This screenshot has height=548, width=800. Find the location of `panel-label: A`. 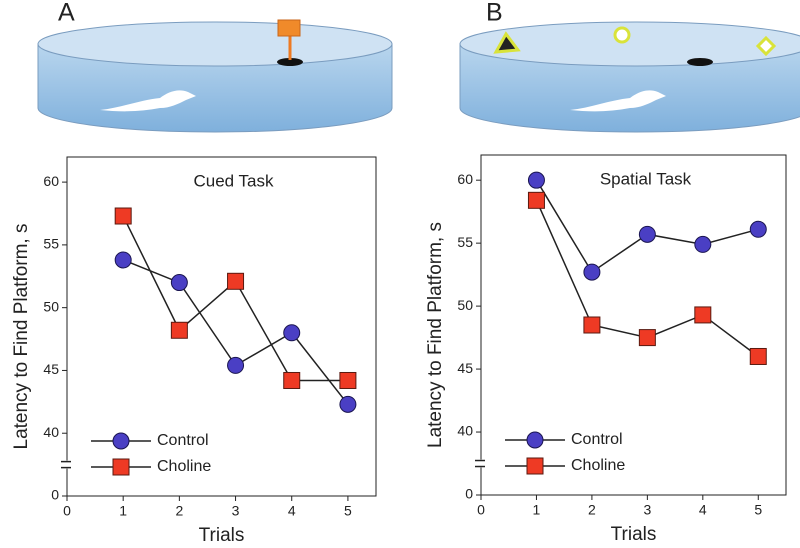

panel-label: A is located at coordinates (66, 13).